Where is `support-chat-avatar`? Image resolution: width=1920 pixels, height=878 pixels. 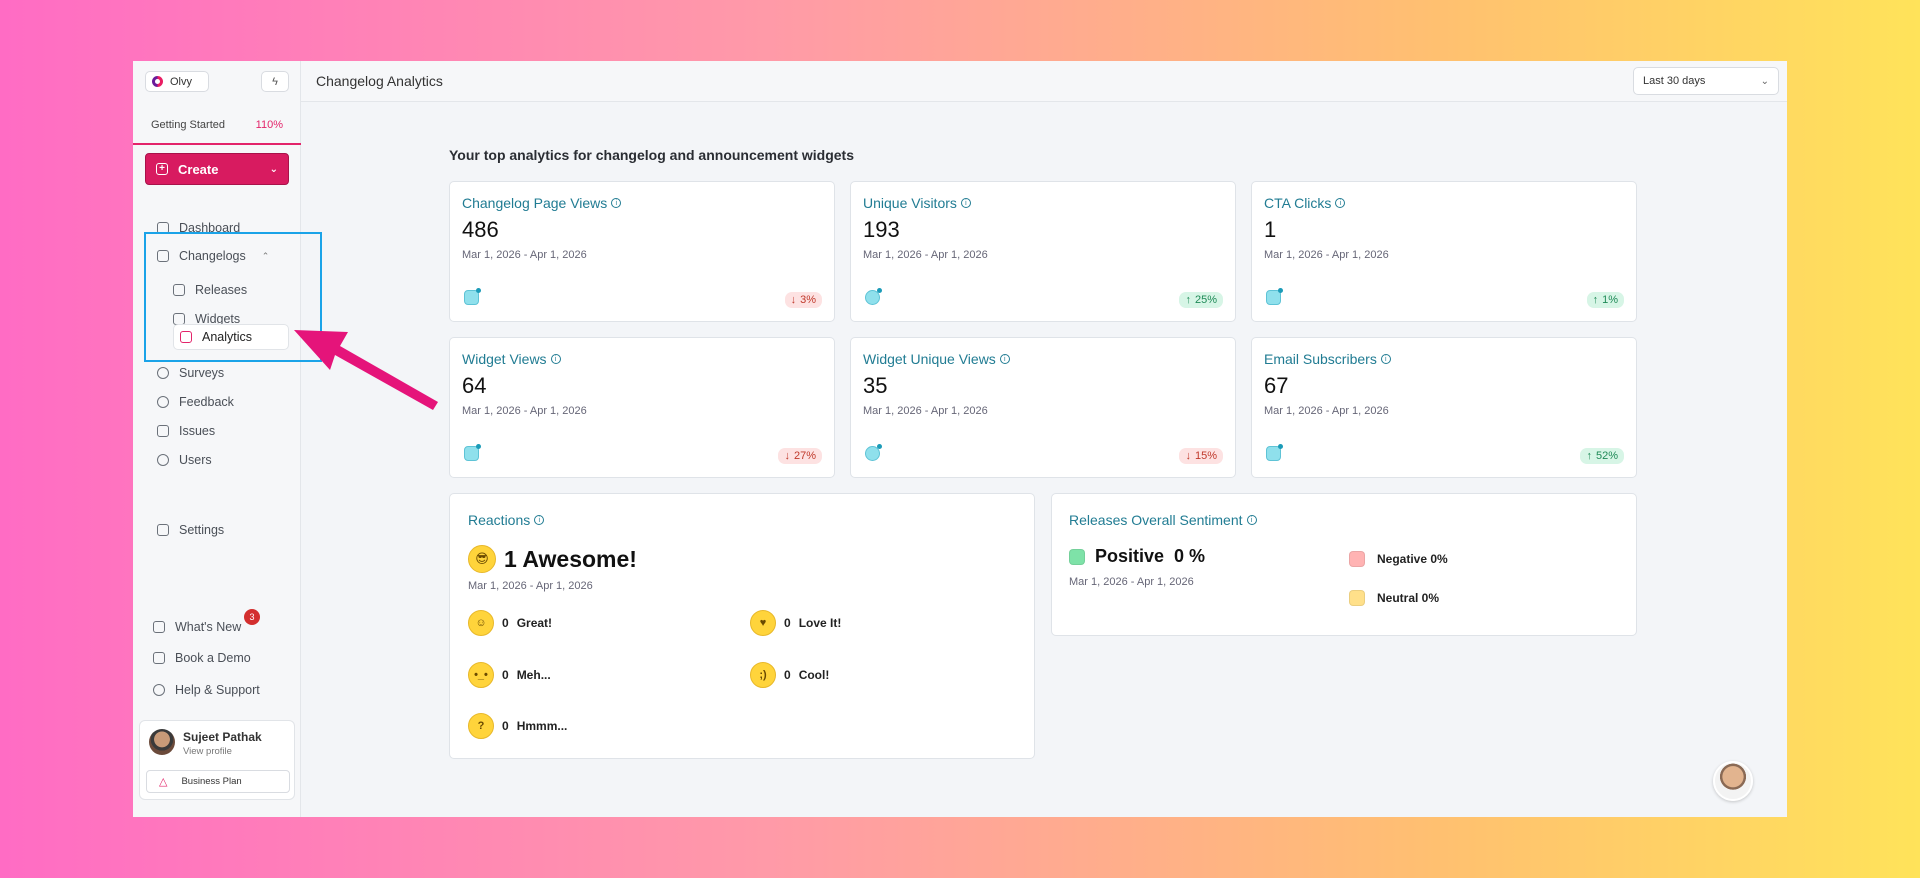
support-chat-avatar is located at coordinates (1733, 781).